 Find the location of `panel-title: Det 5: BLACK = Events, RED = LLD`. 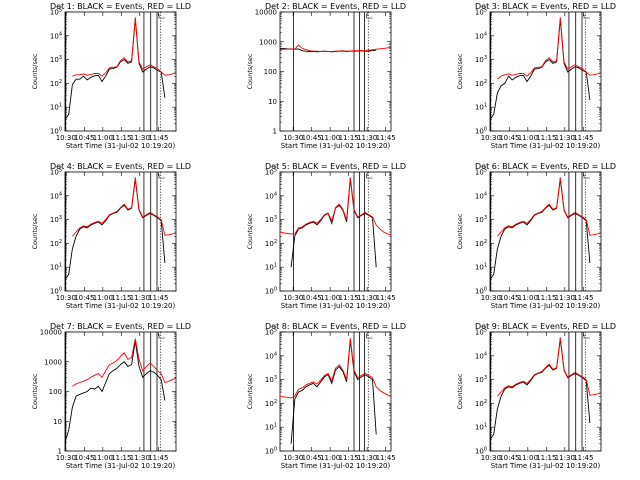

panel-title: Det 5: BLACK = Events, RED = LLD is located at coordinates (335, 166).